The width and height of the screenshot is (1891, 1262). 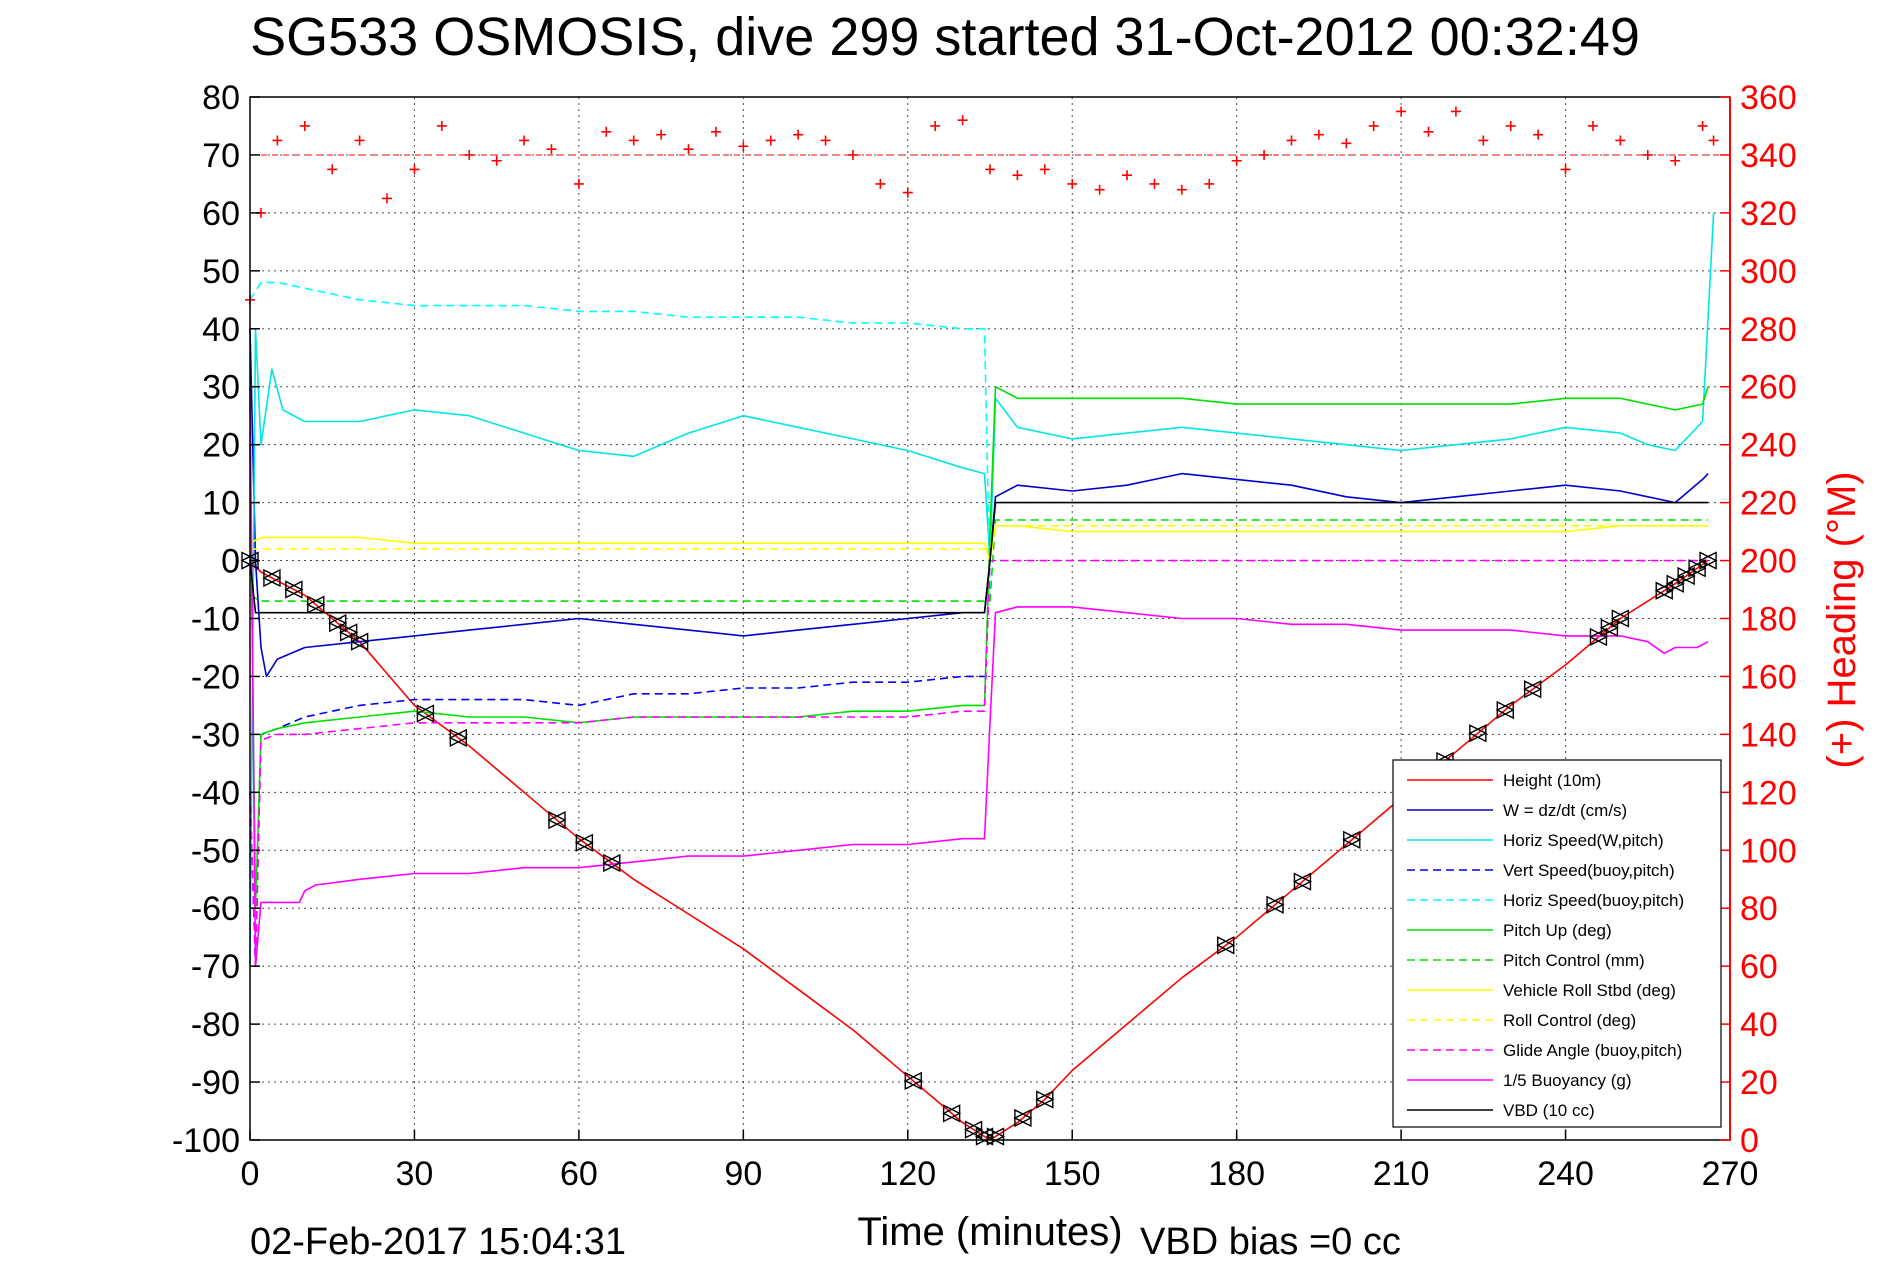 I want to click on y-right-tick-label: 280, so click(x=1768, y=330).